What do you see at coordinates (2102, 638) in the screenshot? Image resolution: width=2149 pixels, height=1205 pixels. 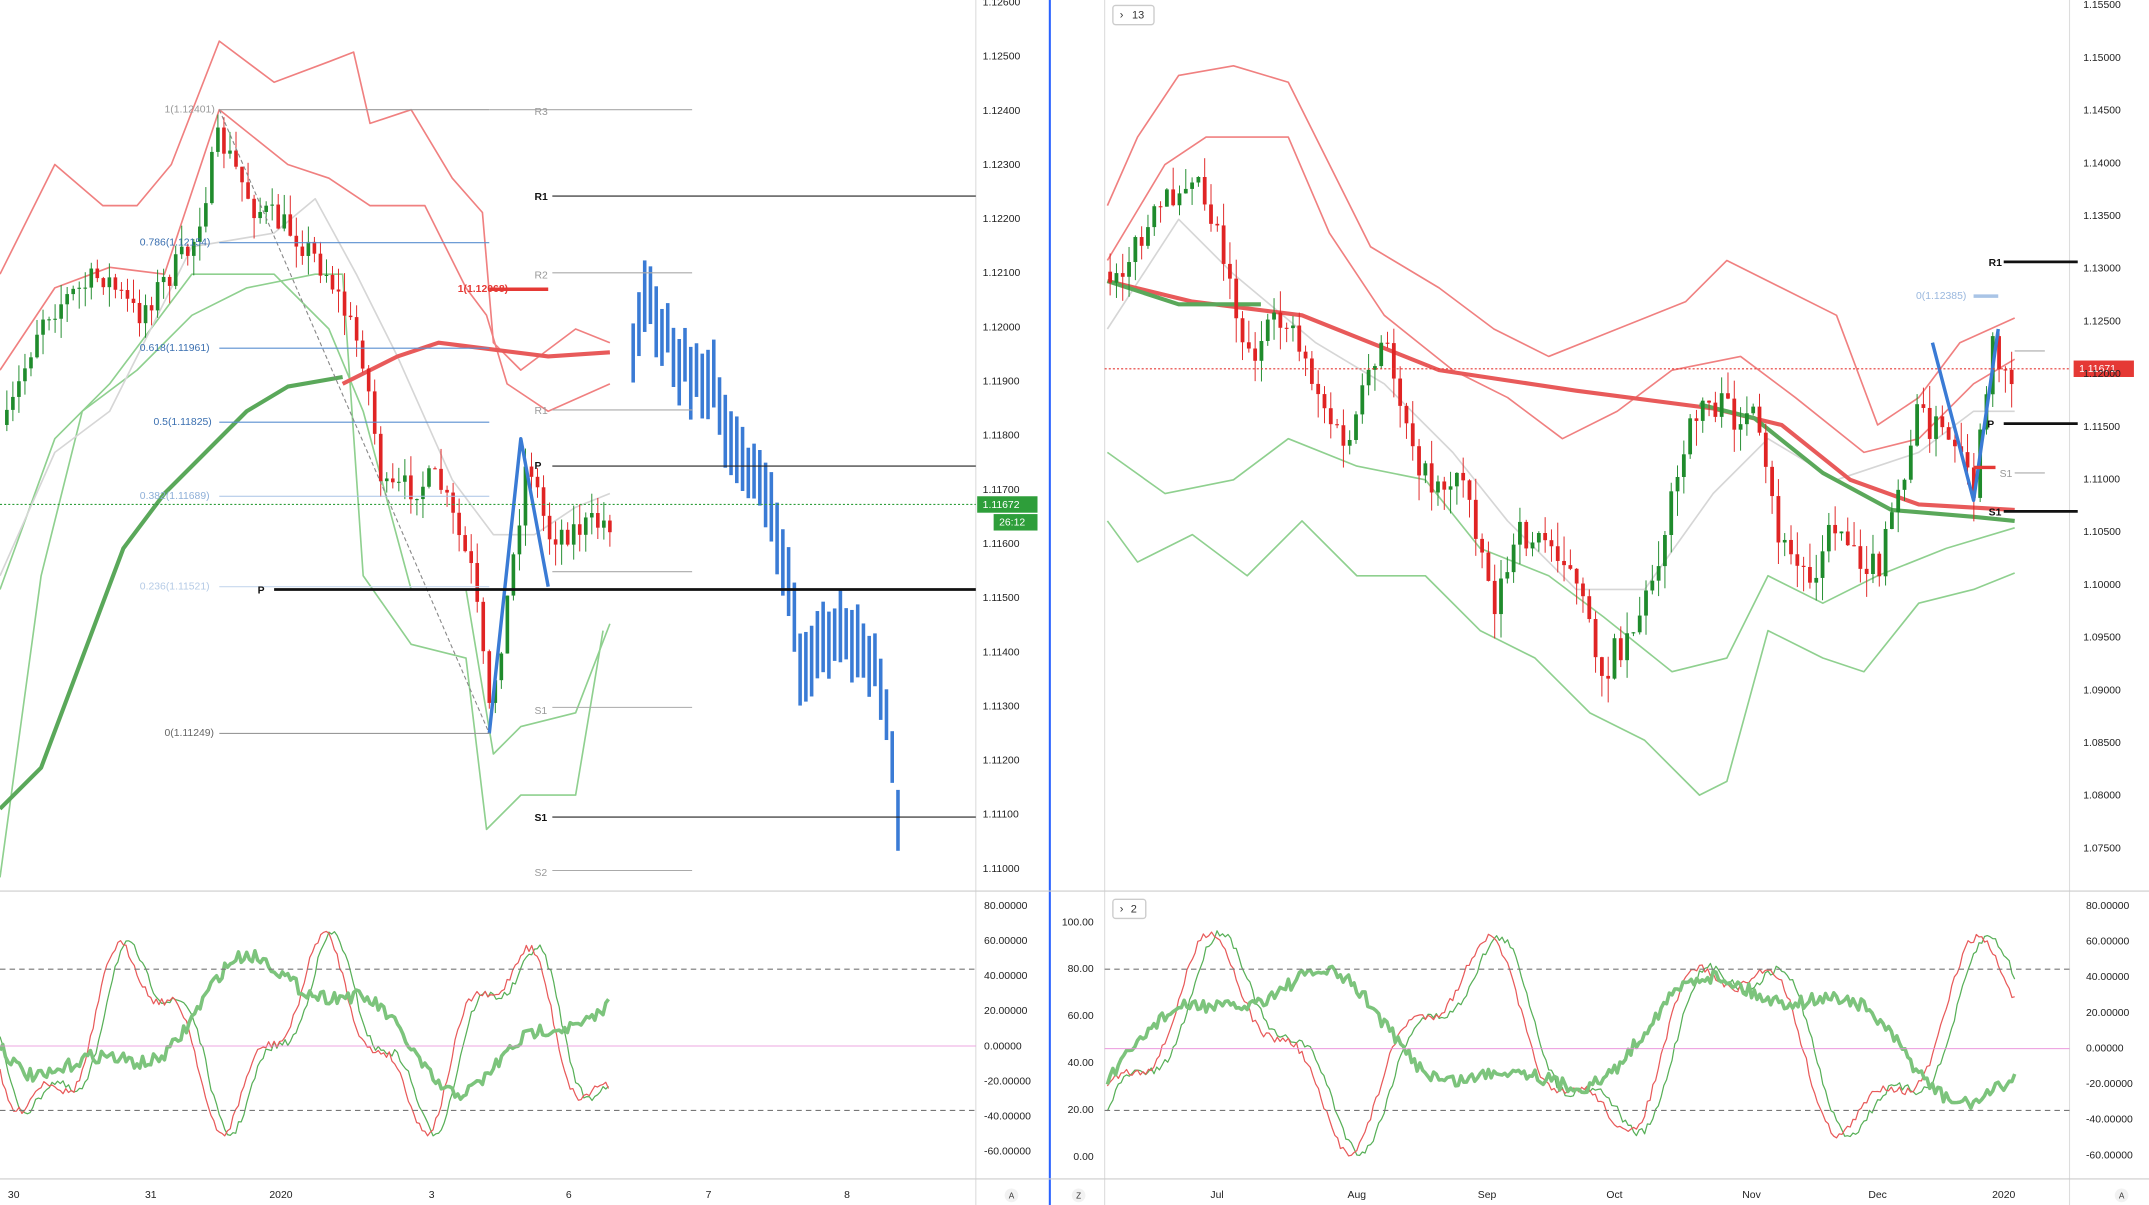 I see `axis-label: 1.09500` at bounding box center [2102, 638].